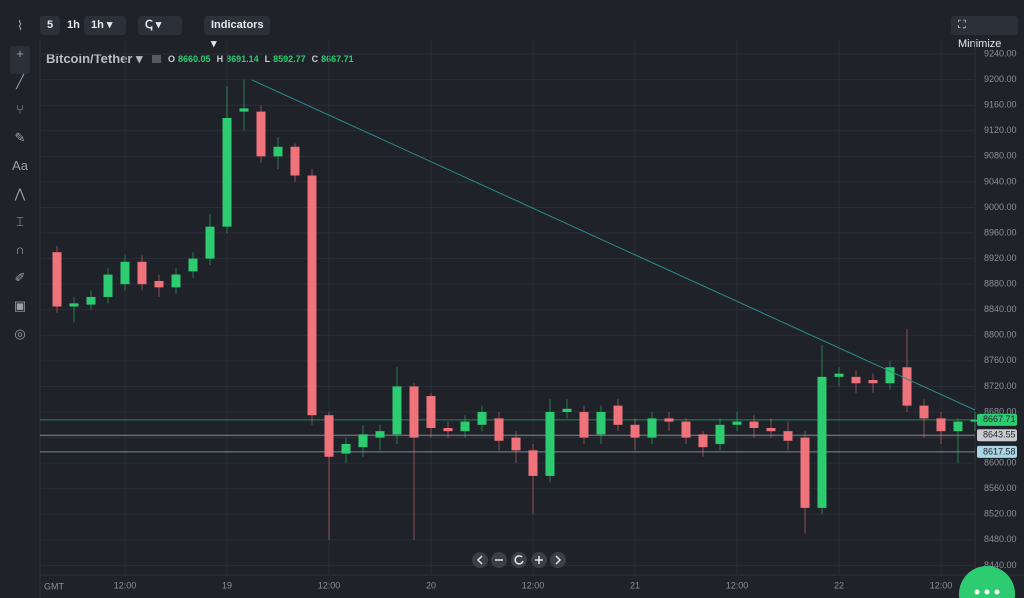 The width and height of the screenshot is (1024, 598). Describe the element at coordinates (20, 165) in the screenshot. I see `tool-text: Aa` at that location.